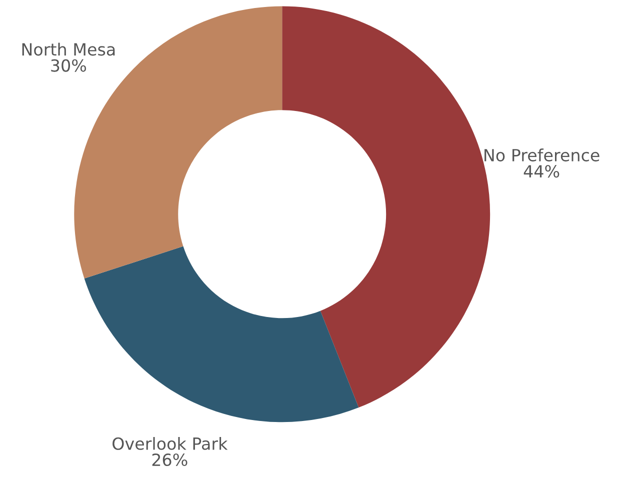 The height and width of the screenshot is (477, 624). I want to click on data-label: 26%, so click(170, 459).